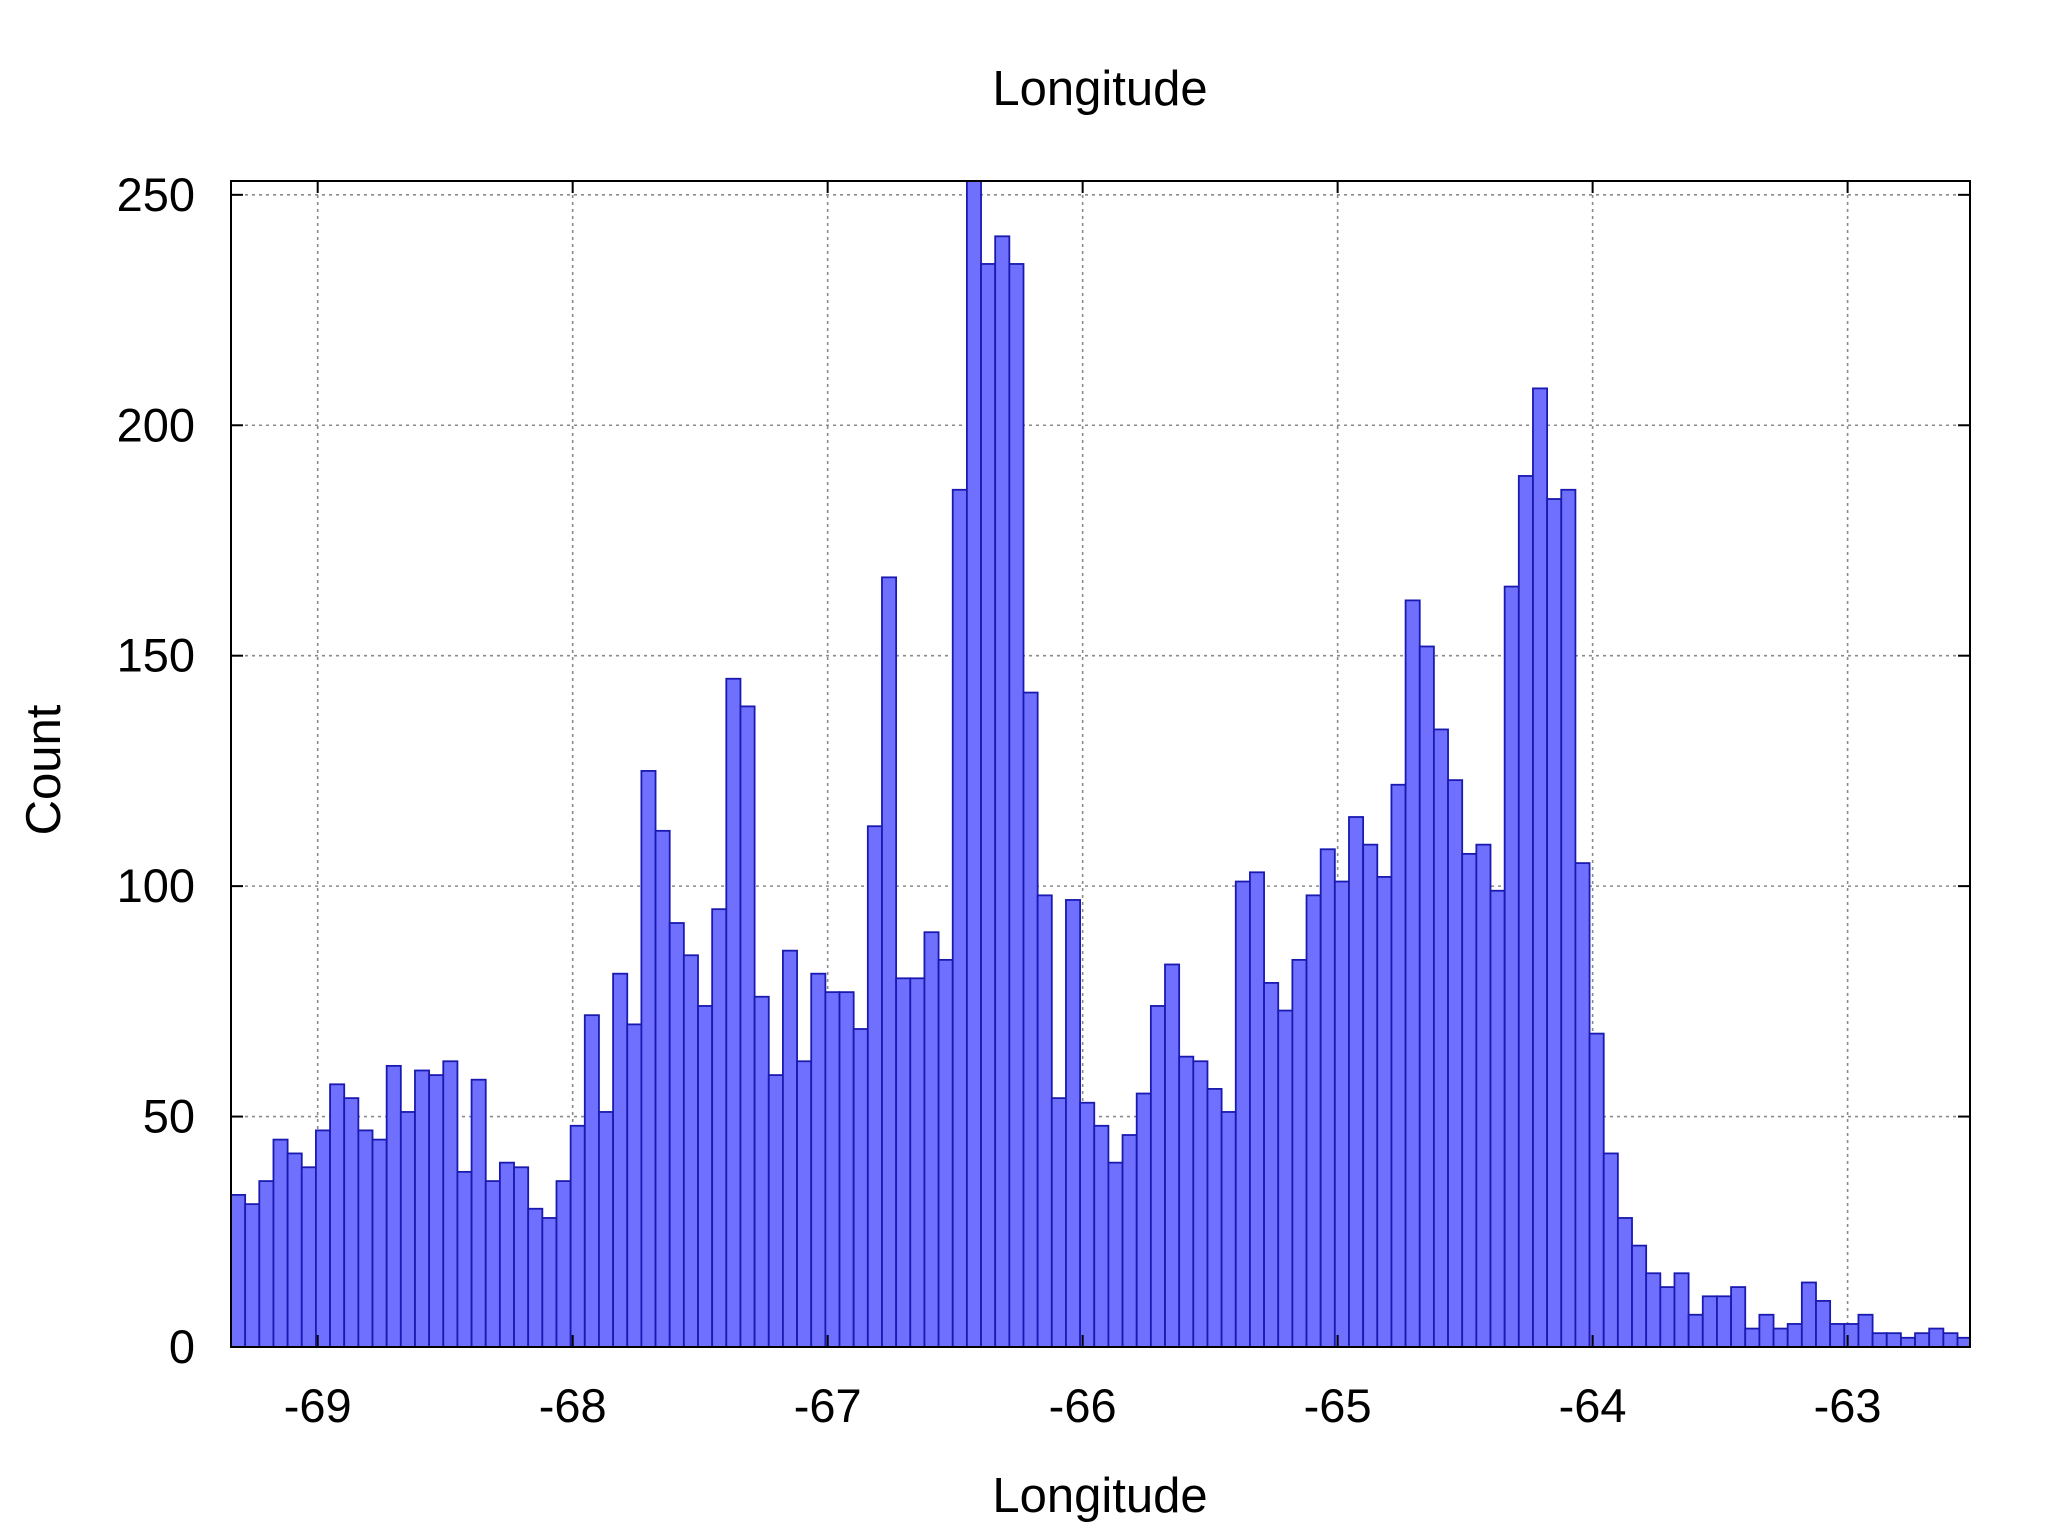 This screenshot has height=1536, width=2048. Describe the element at coordinates (169, 1116) in the screenshot. I see `y-tick-label: 50` at that location.